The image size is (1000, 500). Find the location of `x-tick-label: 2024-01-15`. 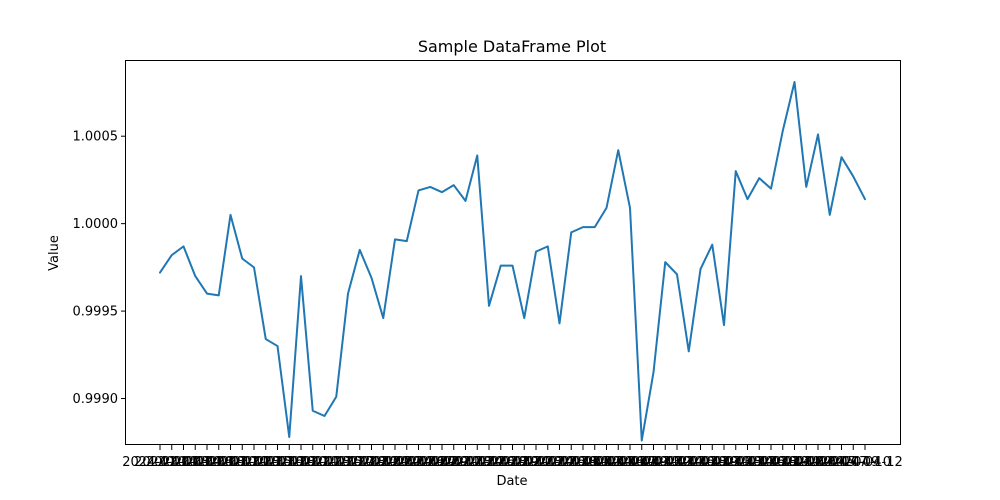

x-tick-label: 2024-01-15 is located at coordinates (254, 462).